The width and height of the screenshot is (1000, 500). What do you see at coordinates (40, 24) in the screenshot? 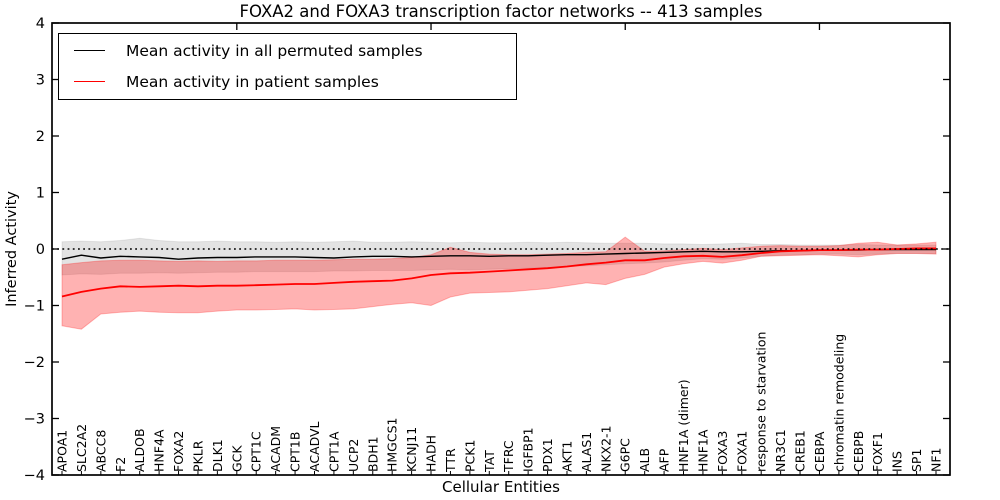
I see `y-tick-label: 4` at bounding box center [40, 24].